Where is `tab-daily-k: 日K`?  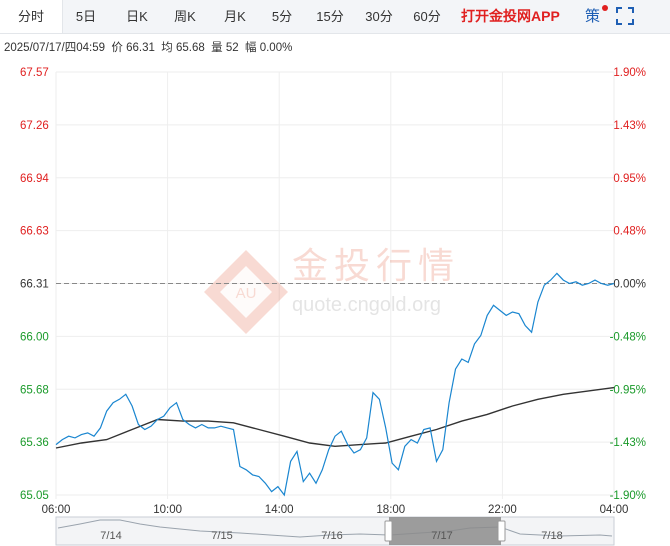
tab-daily-k: 日K is located at coordinates (137, 16).